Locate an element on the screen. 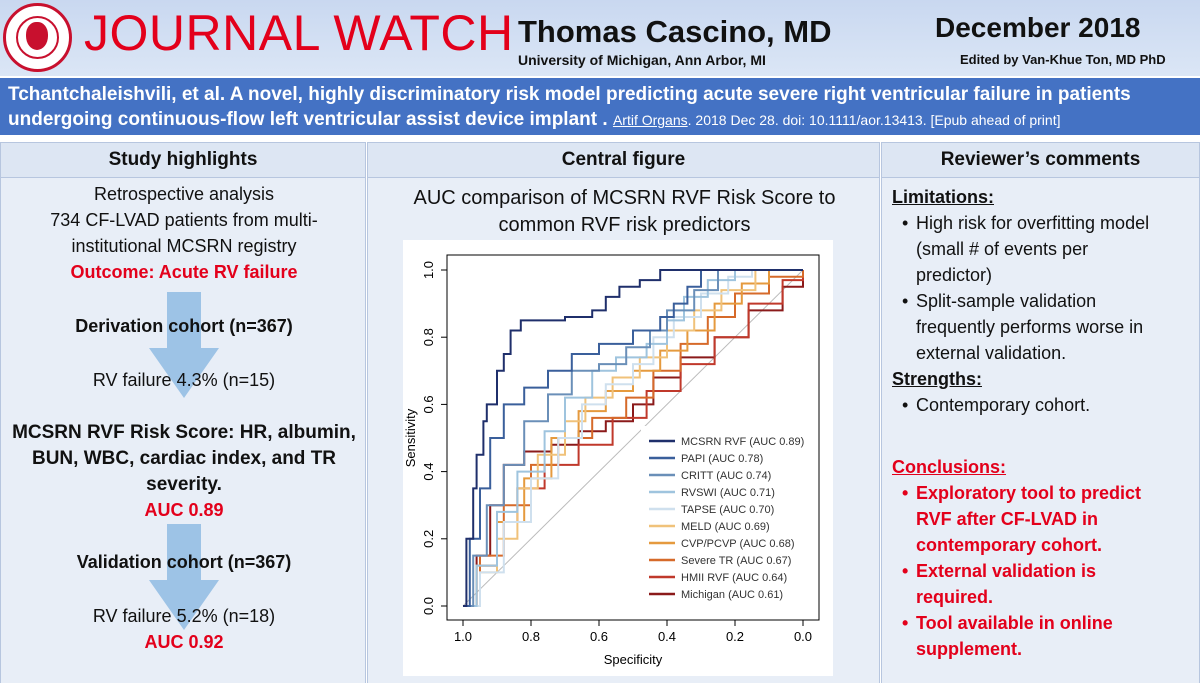 The height and width of the screenshot is (683, 1200). highlight-line: institutional MCSRN registry is located at coordinates (184, 246).